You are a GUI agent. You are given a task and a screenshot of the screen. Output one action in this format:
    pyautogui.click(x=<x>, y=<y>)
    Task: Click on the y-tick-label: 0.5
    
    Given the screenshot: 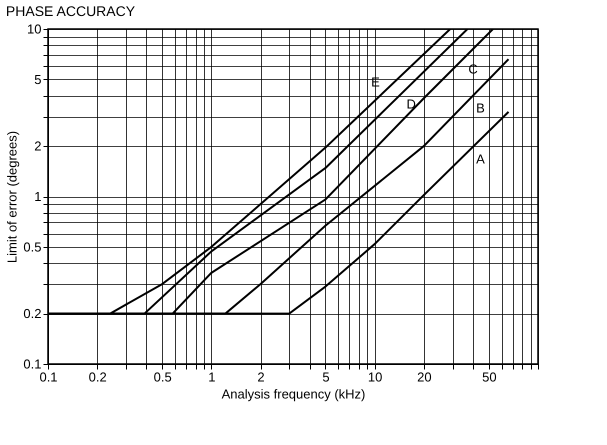 What is the action you would take?
    pyautogui.click(x=32, y=246)
    